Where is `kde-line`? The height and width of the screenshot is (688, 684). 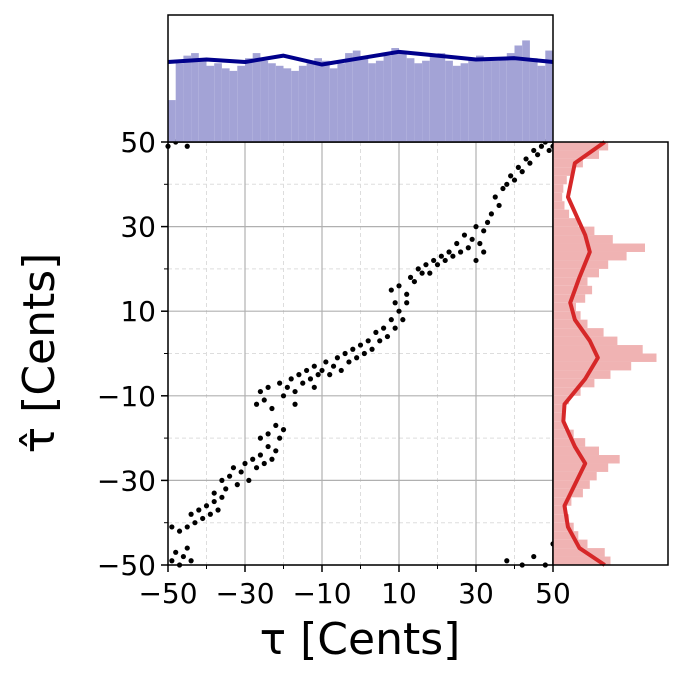
kde-line is located at coordinates (583, 353).